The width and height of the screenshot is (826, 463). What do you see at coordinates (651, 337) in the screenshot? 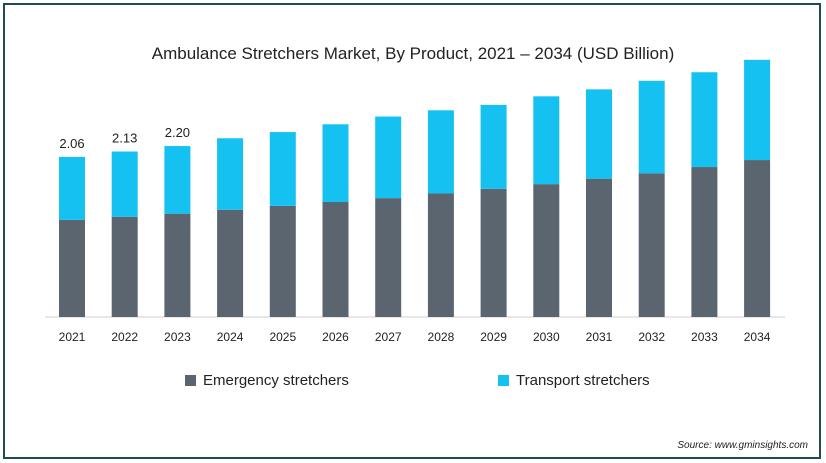
I see `x-tick-label-2032: 2032` at bounding box center [651, 337].